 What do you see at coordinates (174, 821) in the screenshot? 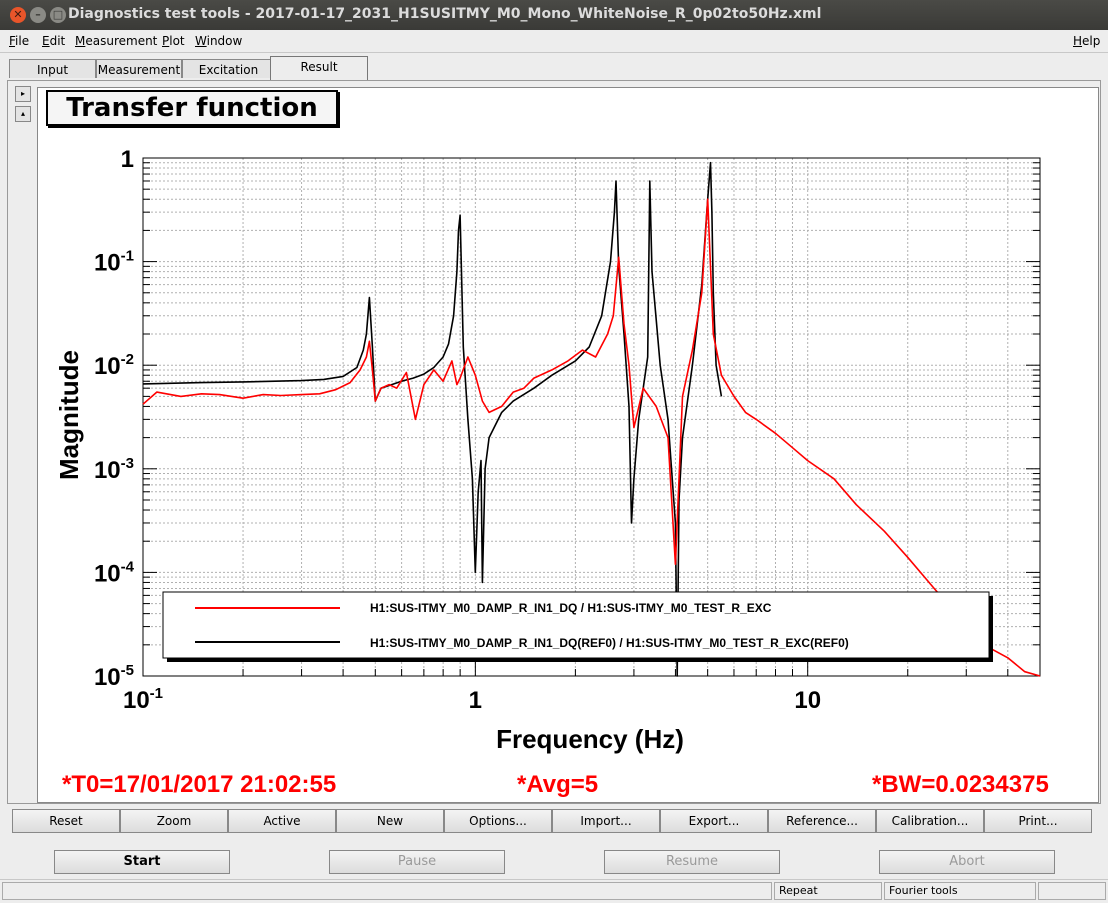
I see `zoom-button: Zoom` at bounding box center [174, 821].